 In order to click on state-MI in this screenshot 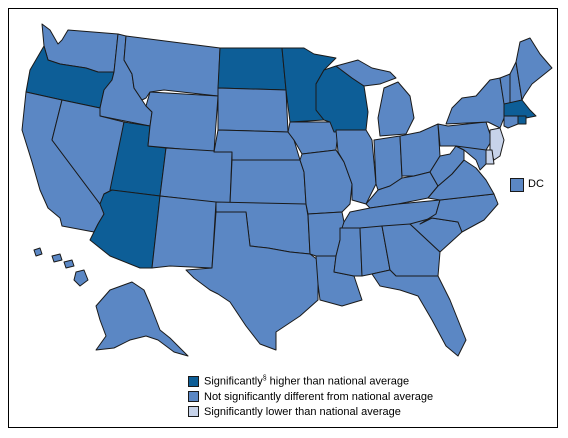, I will do `click(396, 109)`.